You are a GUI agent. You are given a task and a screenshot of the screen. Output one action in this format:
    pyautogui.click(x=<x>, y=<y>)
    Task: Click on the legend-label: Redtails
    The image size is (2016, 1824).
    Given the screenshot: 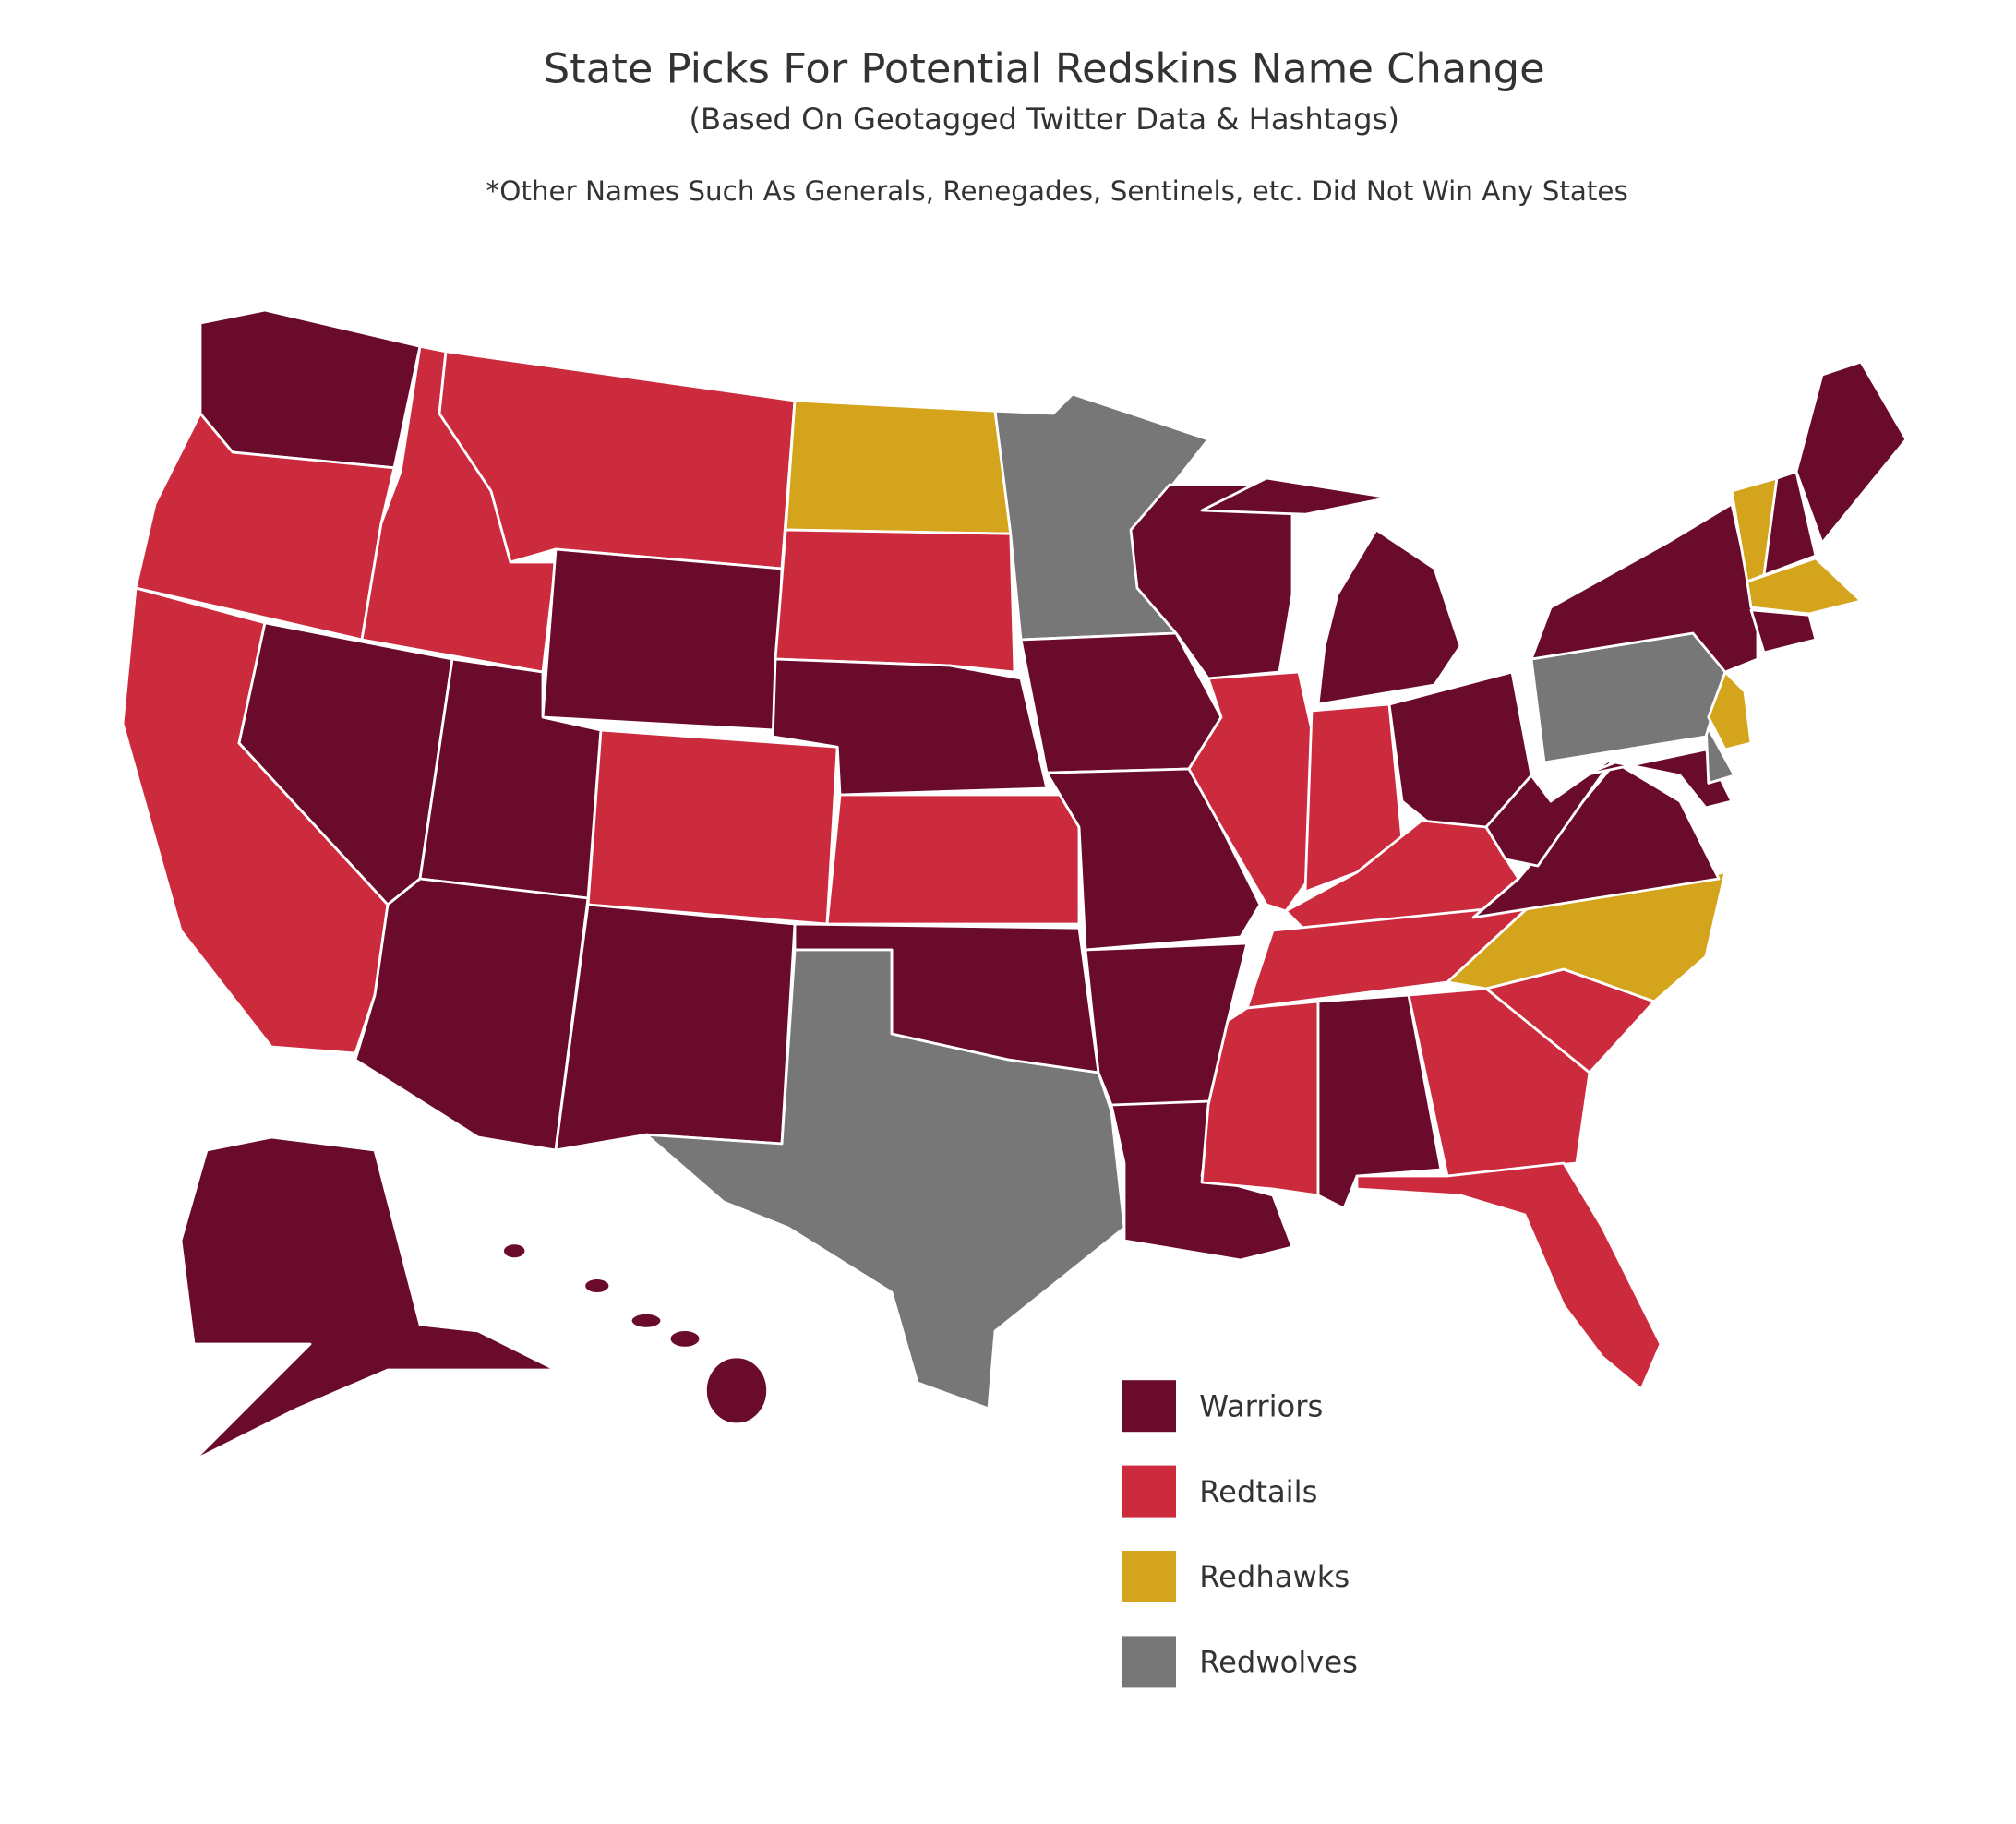 What is the action you would take?
    pyautogui.click(x=1258, y=1491)
    